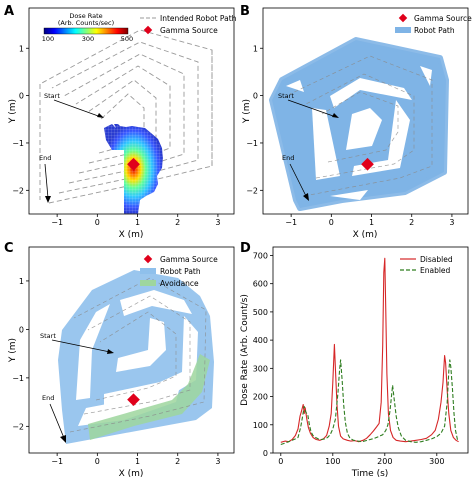  I want to click on gamma-source-marker-a, so click(133, 164).